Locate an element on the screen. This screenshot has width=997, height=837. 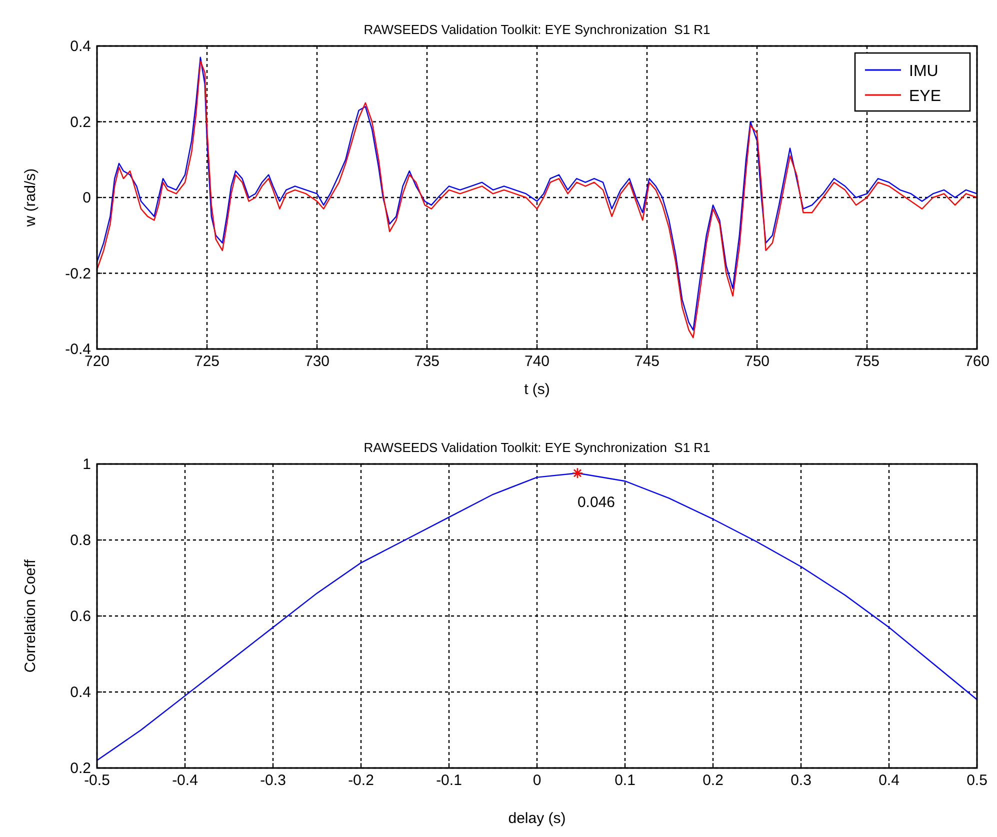
y-axis-title: w (rad/s) is located at coordinates (30, 198).